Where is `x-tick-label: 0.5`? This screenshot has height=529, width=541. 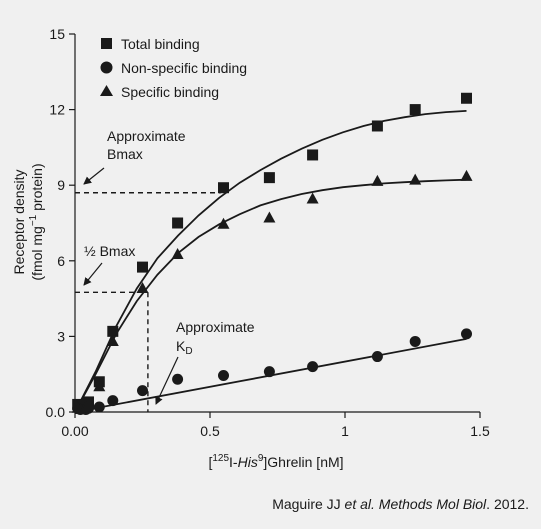 x-tick-label: 0.5 is located at coordinates (210, 431).